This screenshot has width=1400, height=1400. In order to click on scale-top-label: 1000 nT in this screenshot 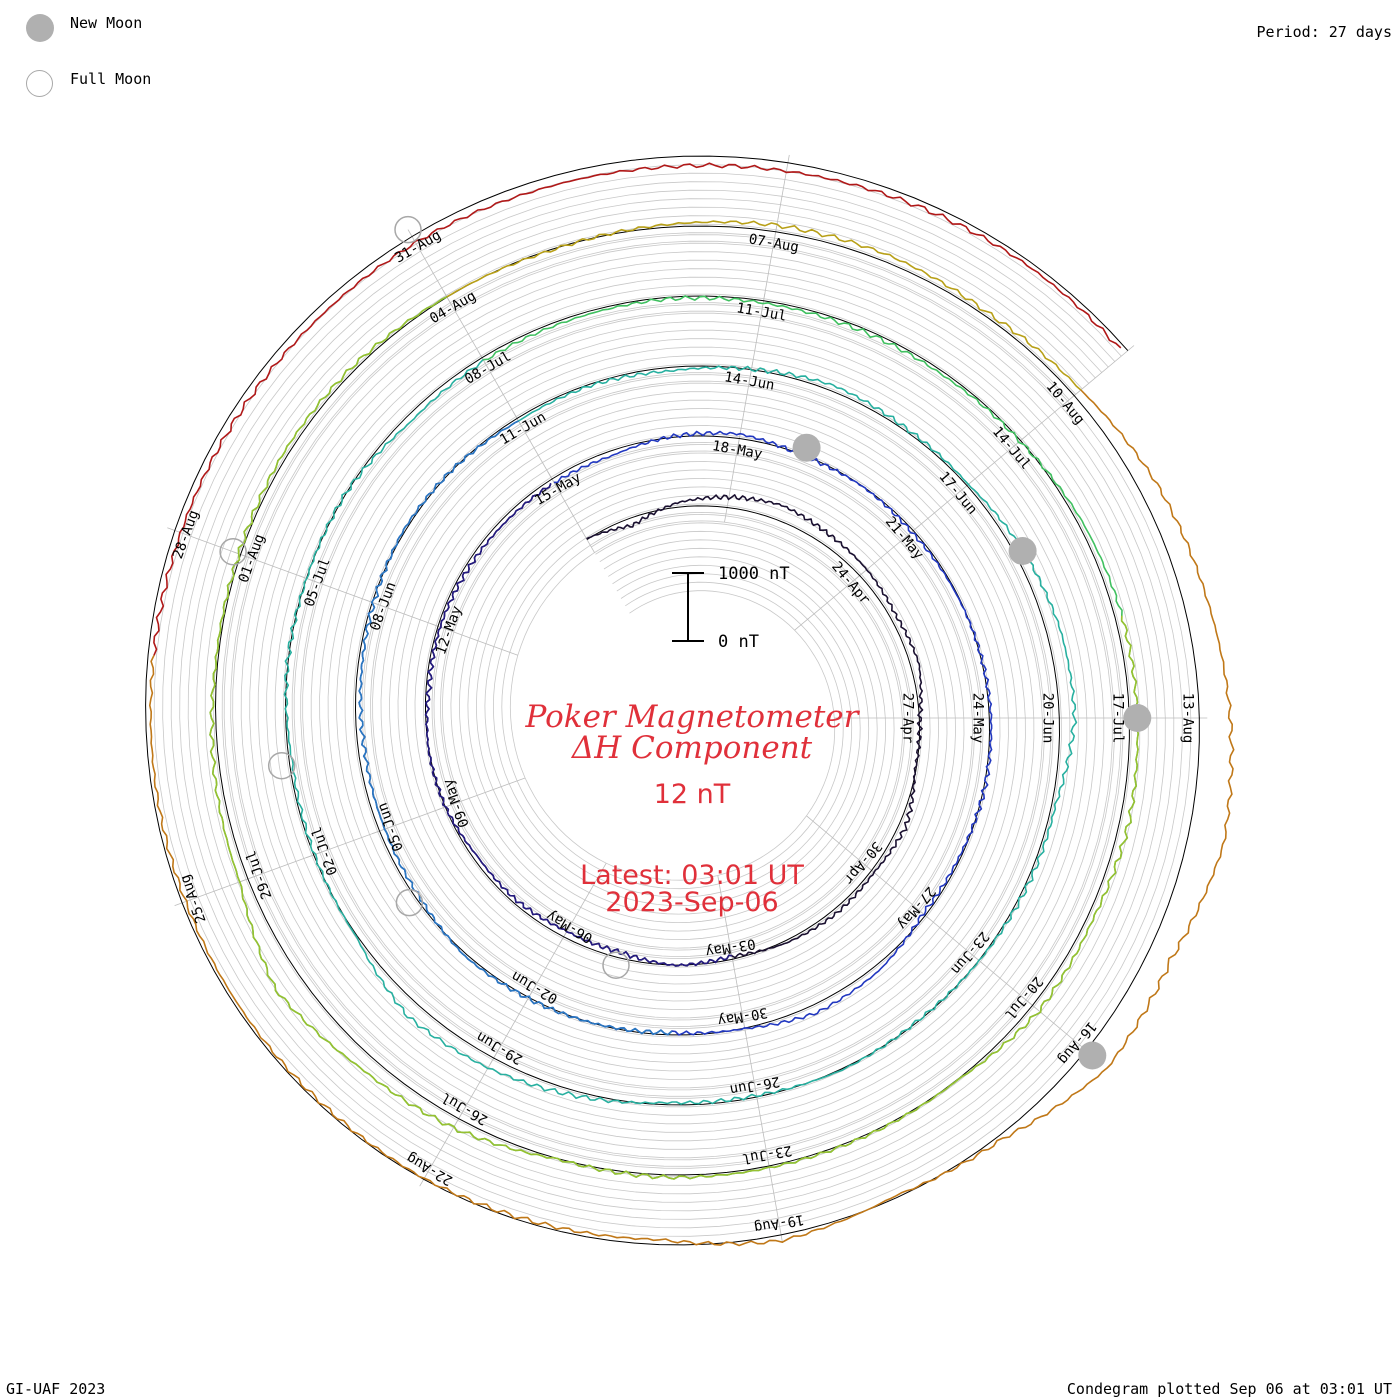, I will do `click(754, 574)`.